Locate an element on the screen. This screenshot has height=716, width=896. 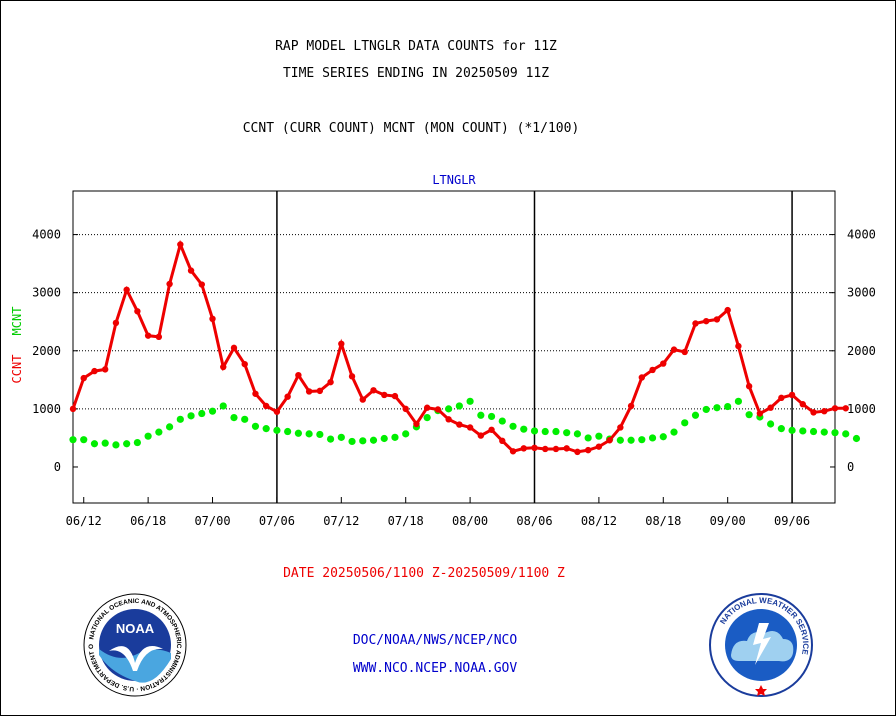
y-label-ccnt: CCNT is located at coordinates (17, 369).